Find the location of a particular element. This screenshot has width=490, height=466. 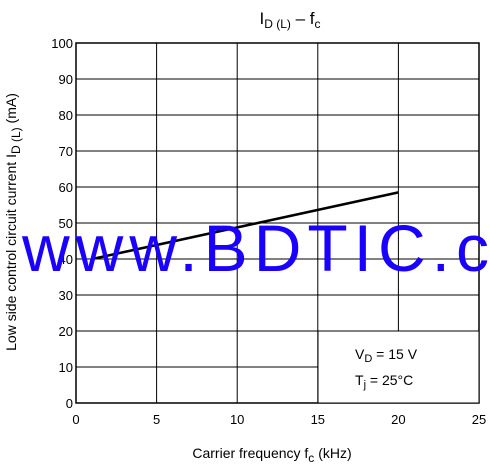

annotation-box is located at coordinates (398, 367).